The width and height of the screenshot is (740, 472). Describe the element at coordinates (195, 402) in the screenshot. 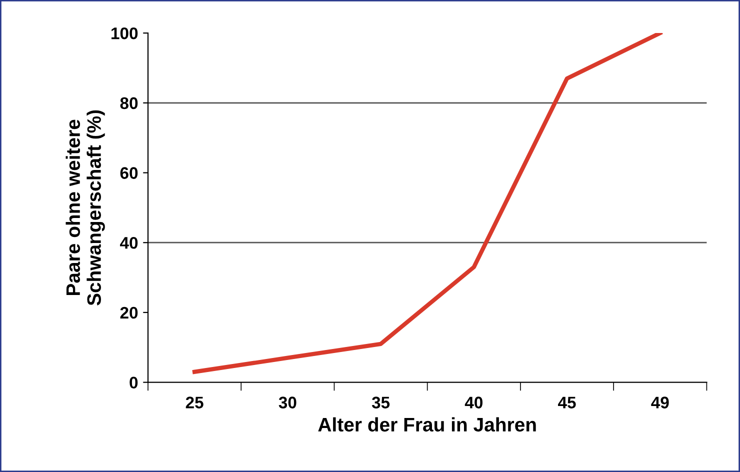

I see `x-tick-label: 25` at that location.